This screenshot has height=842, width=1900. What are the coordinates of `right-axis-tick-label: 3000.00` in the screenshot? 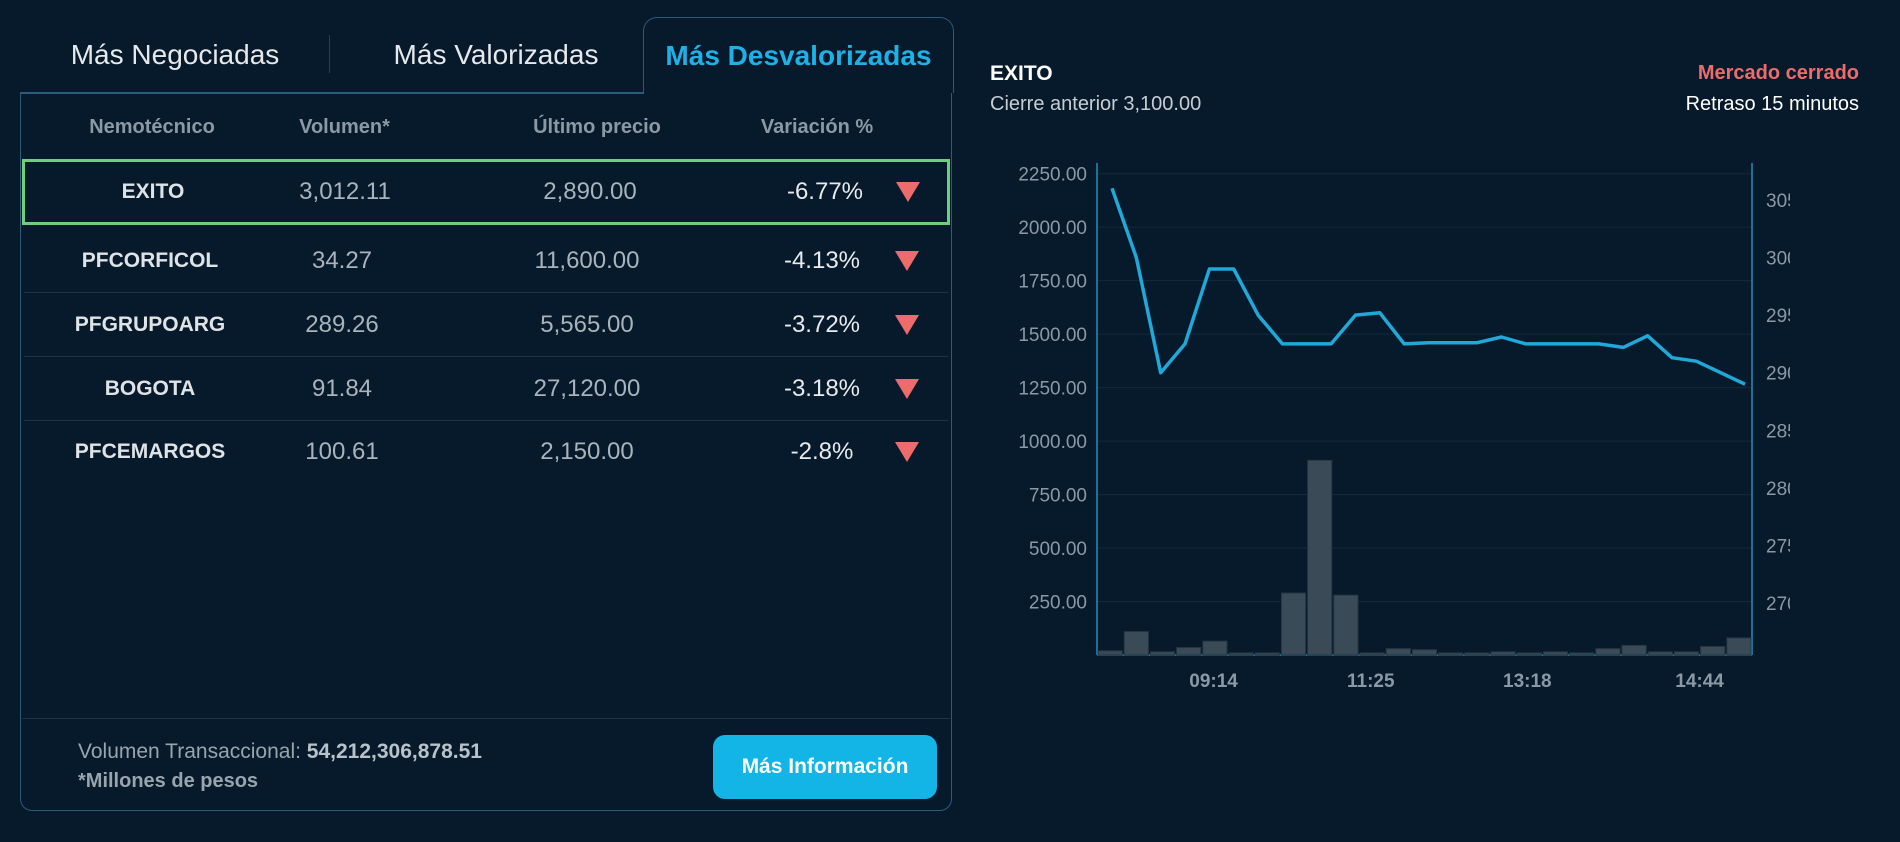 It's located at (1778, 258).